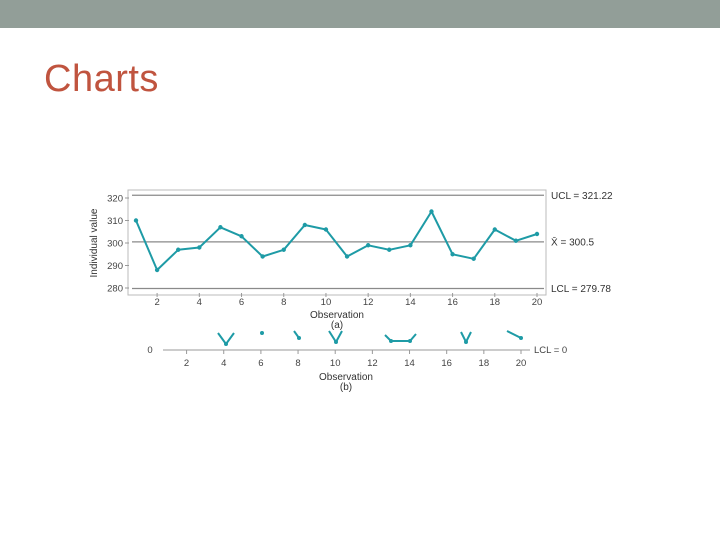 The height and width of the screenshot is (540, 720). I want to click on y-tick-label: 300, so click(115, 244).